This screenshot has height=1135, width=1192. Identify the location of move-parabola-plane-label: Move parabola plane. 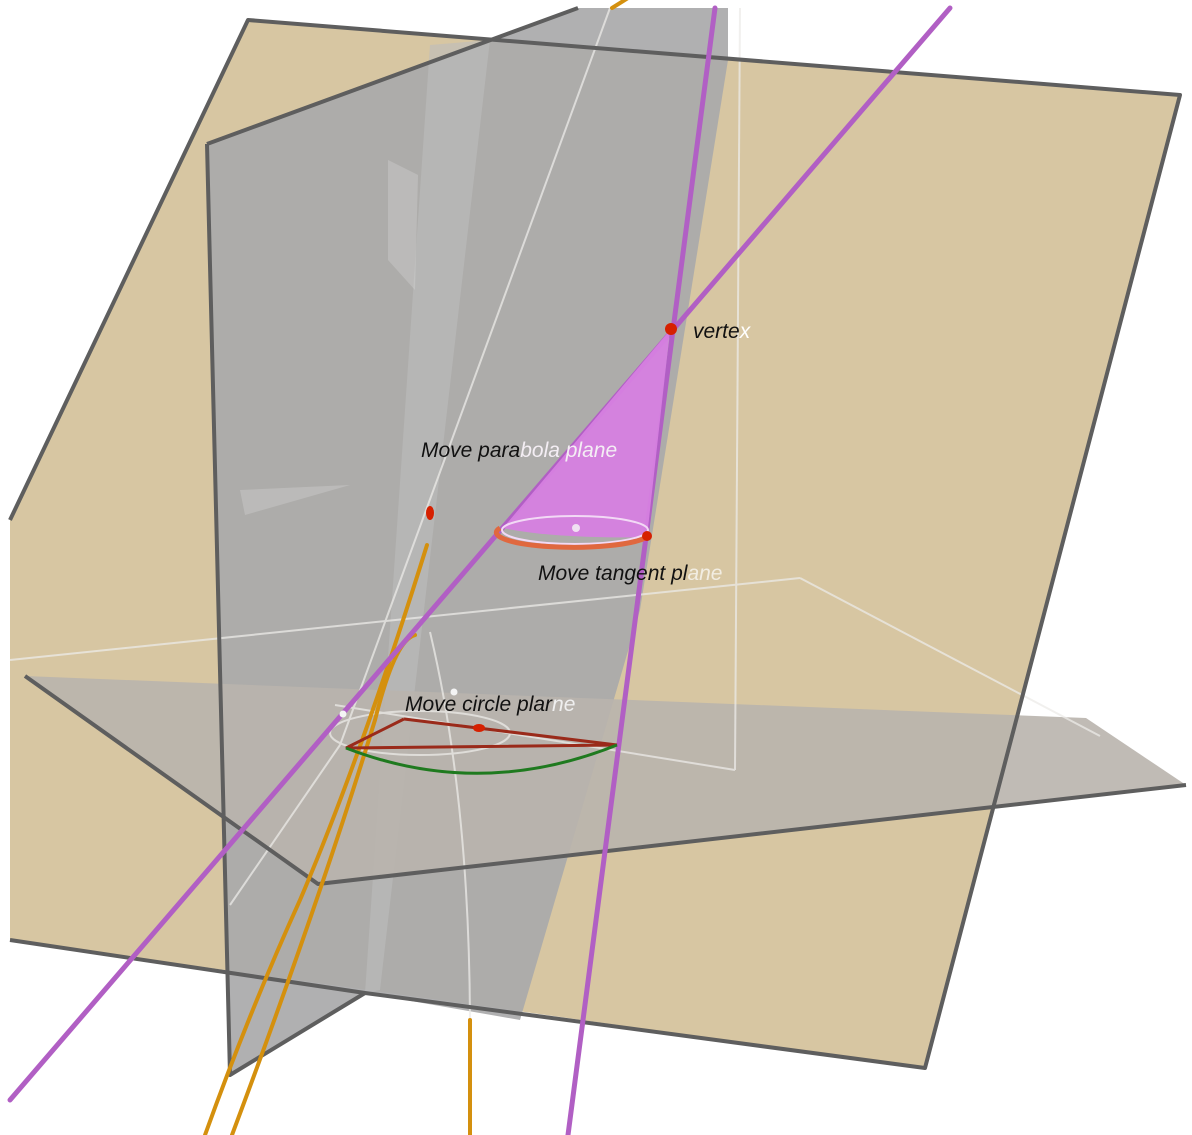
(519, 450).